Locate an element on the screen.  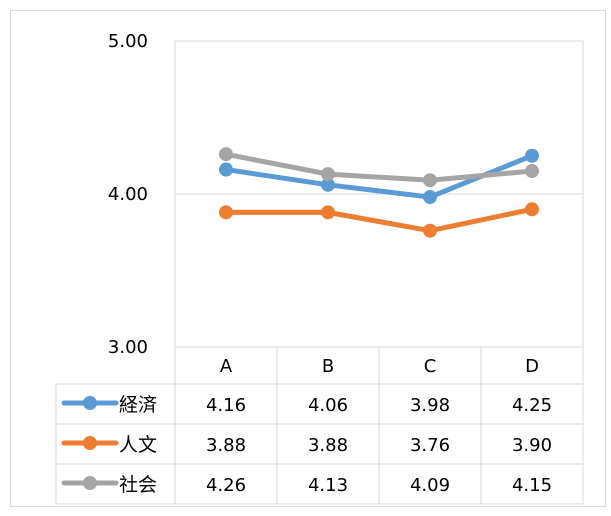
data-table-cell: 4.25 is located at coordinates (532, 405).